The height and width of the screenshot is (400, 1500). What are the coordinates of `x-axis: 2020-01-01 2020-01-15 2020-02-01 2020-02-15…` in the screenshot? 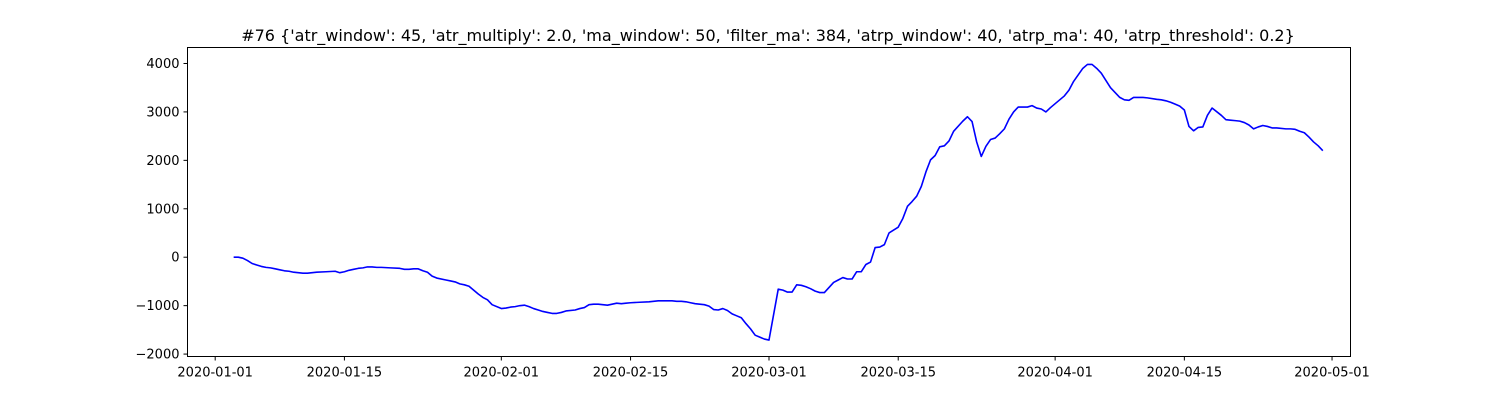 It's located at (773, 368).